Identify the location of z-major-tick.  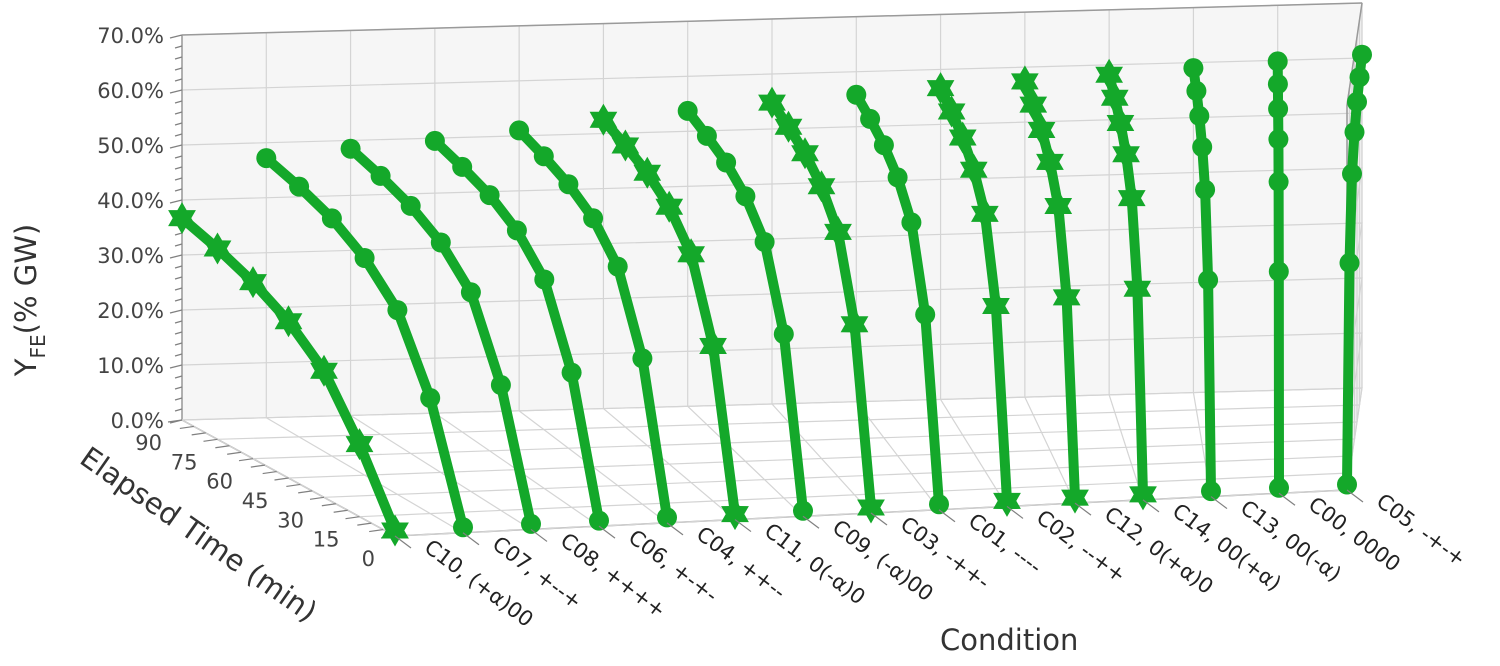
(176, 256).